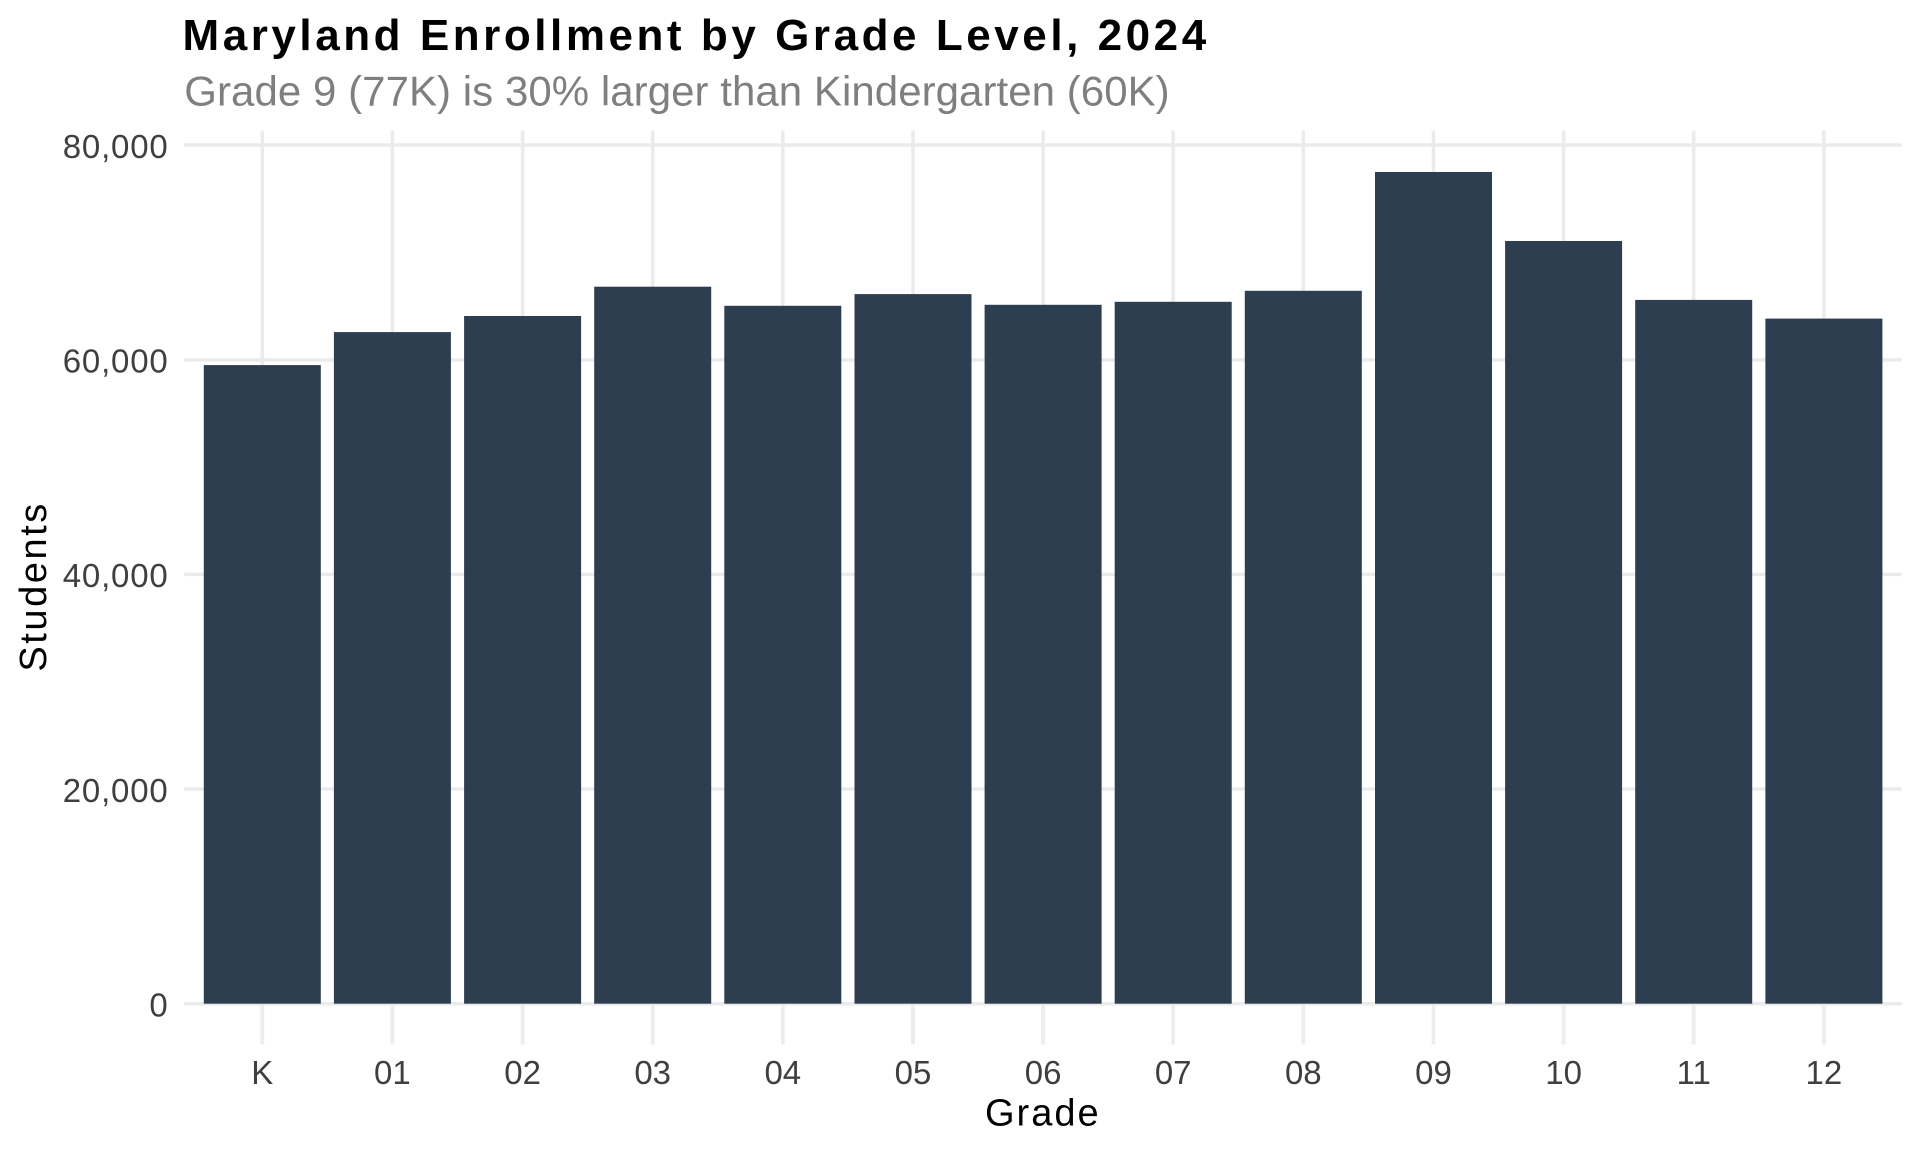 The width and height of the screenshot is (1920, 1152). What do you see at coordinates (262, 1072) in the screenshot?
I see `svg-text: K` at bounding box center [262, 1072].